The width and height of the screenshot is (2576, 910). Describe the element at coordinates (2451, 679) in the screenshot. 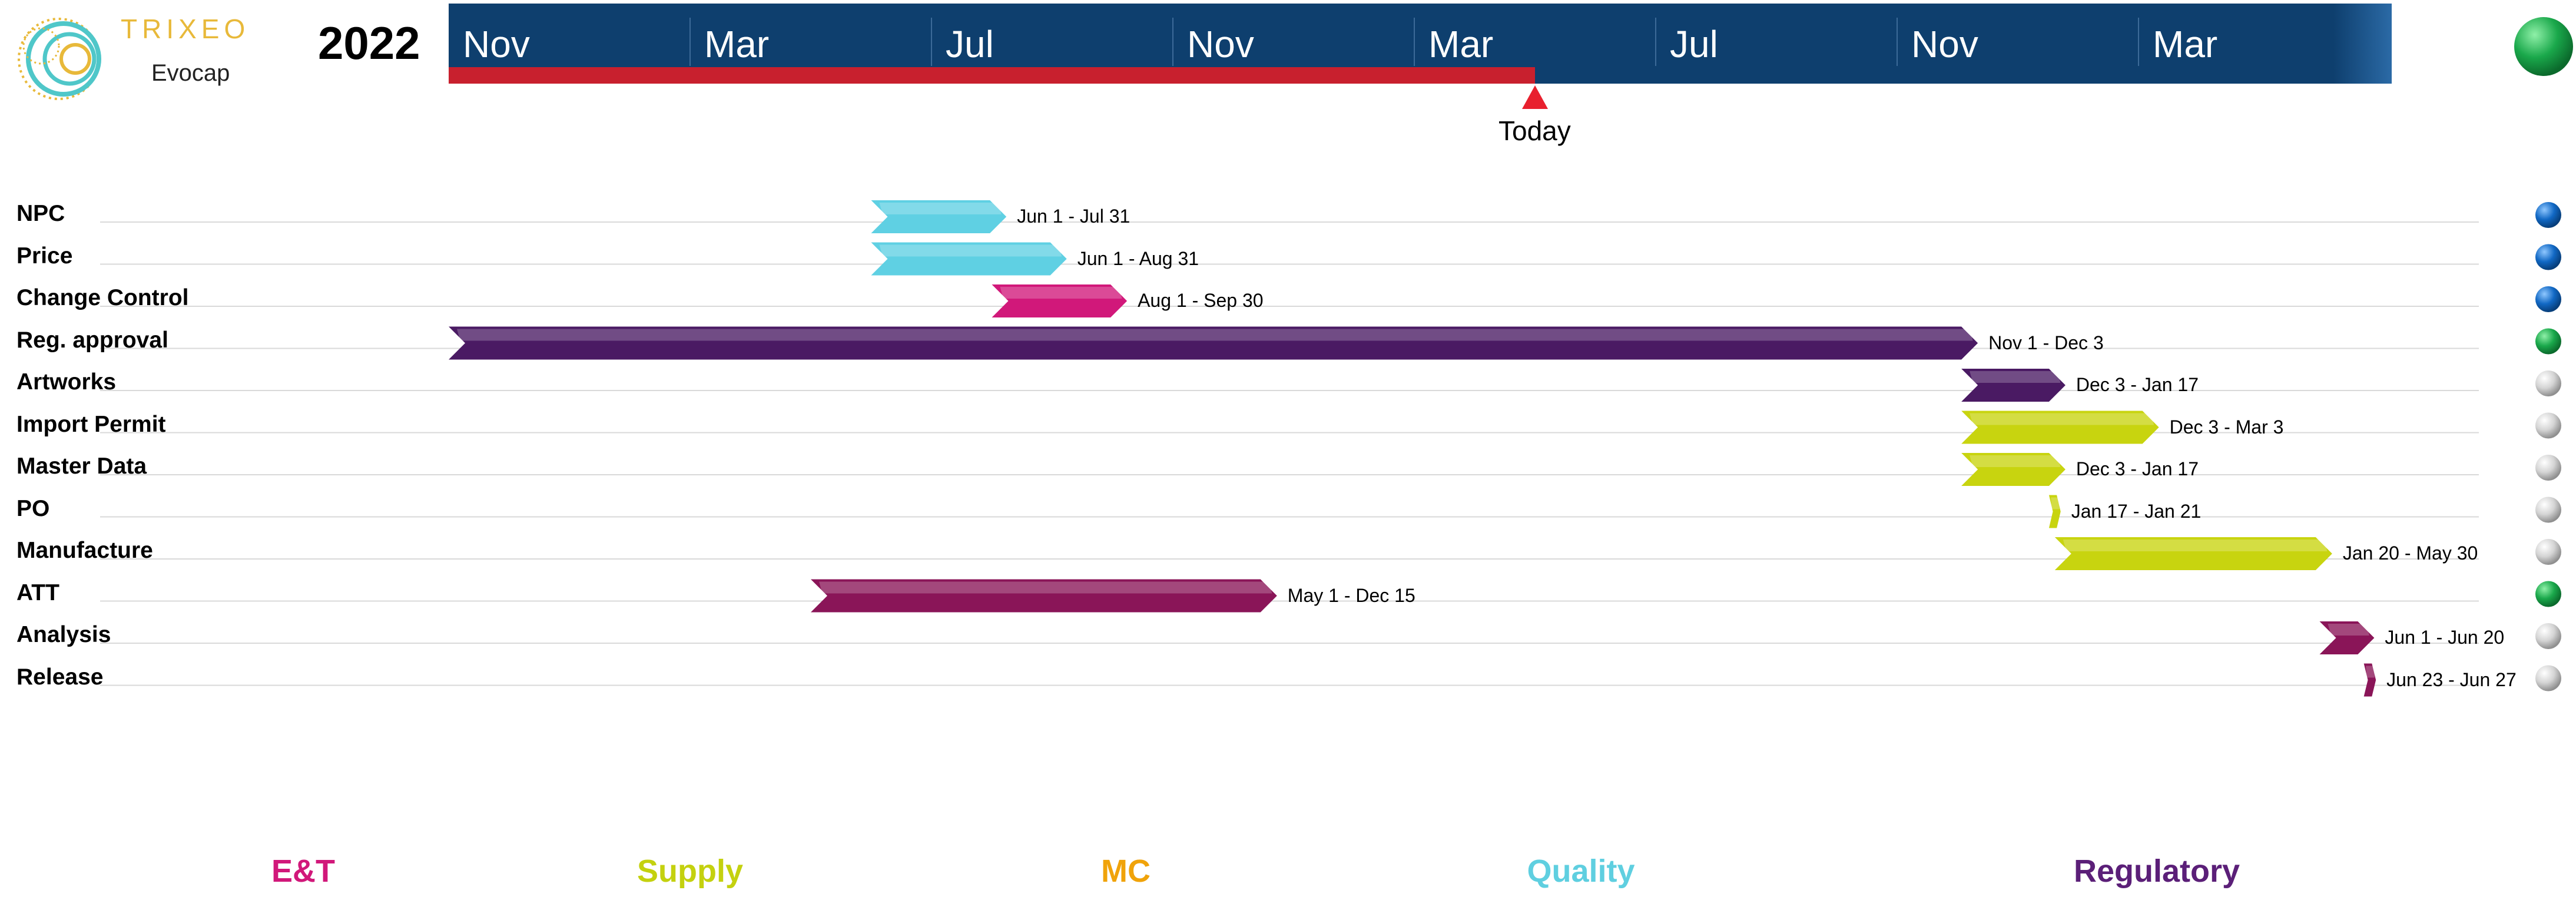

I see `task-date-range: Jun 23 - Jun 27` at that location.